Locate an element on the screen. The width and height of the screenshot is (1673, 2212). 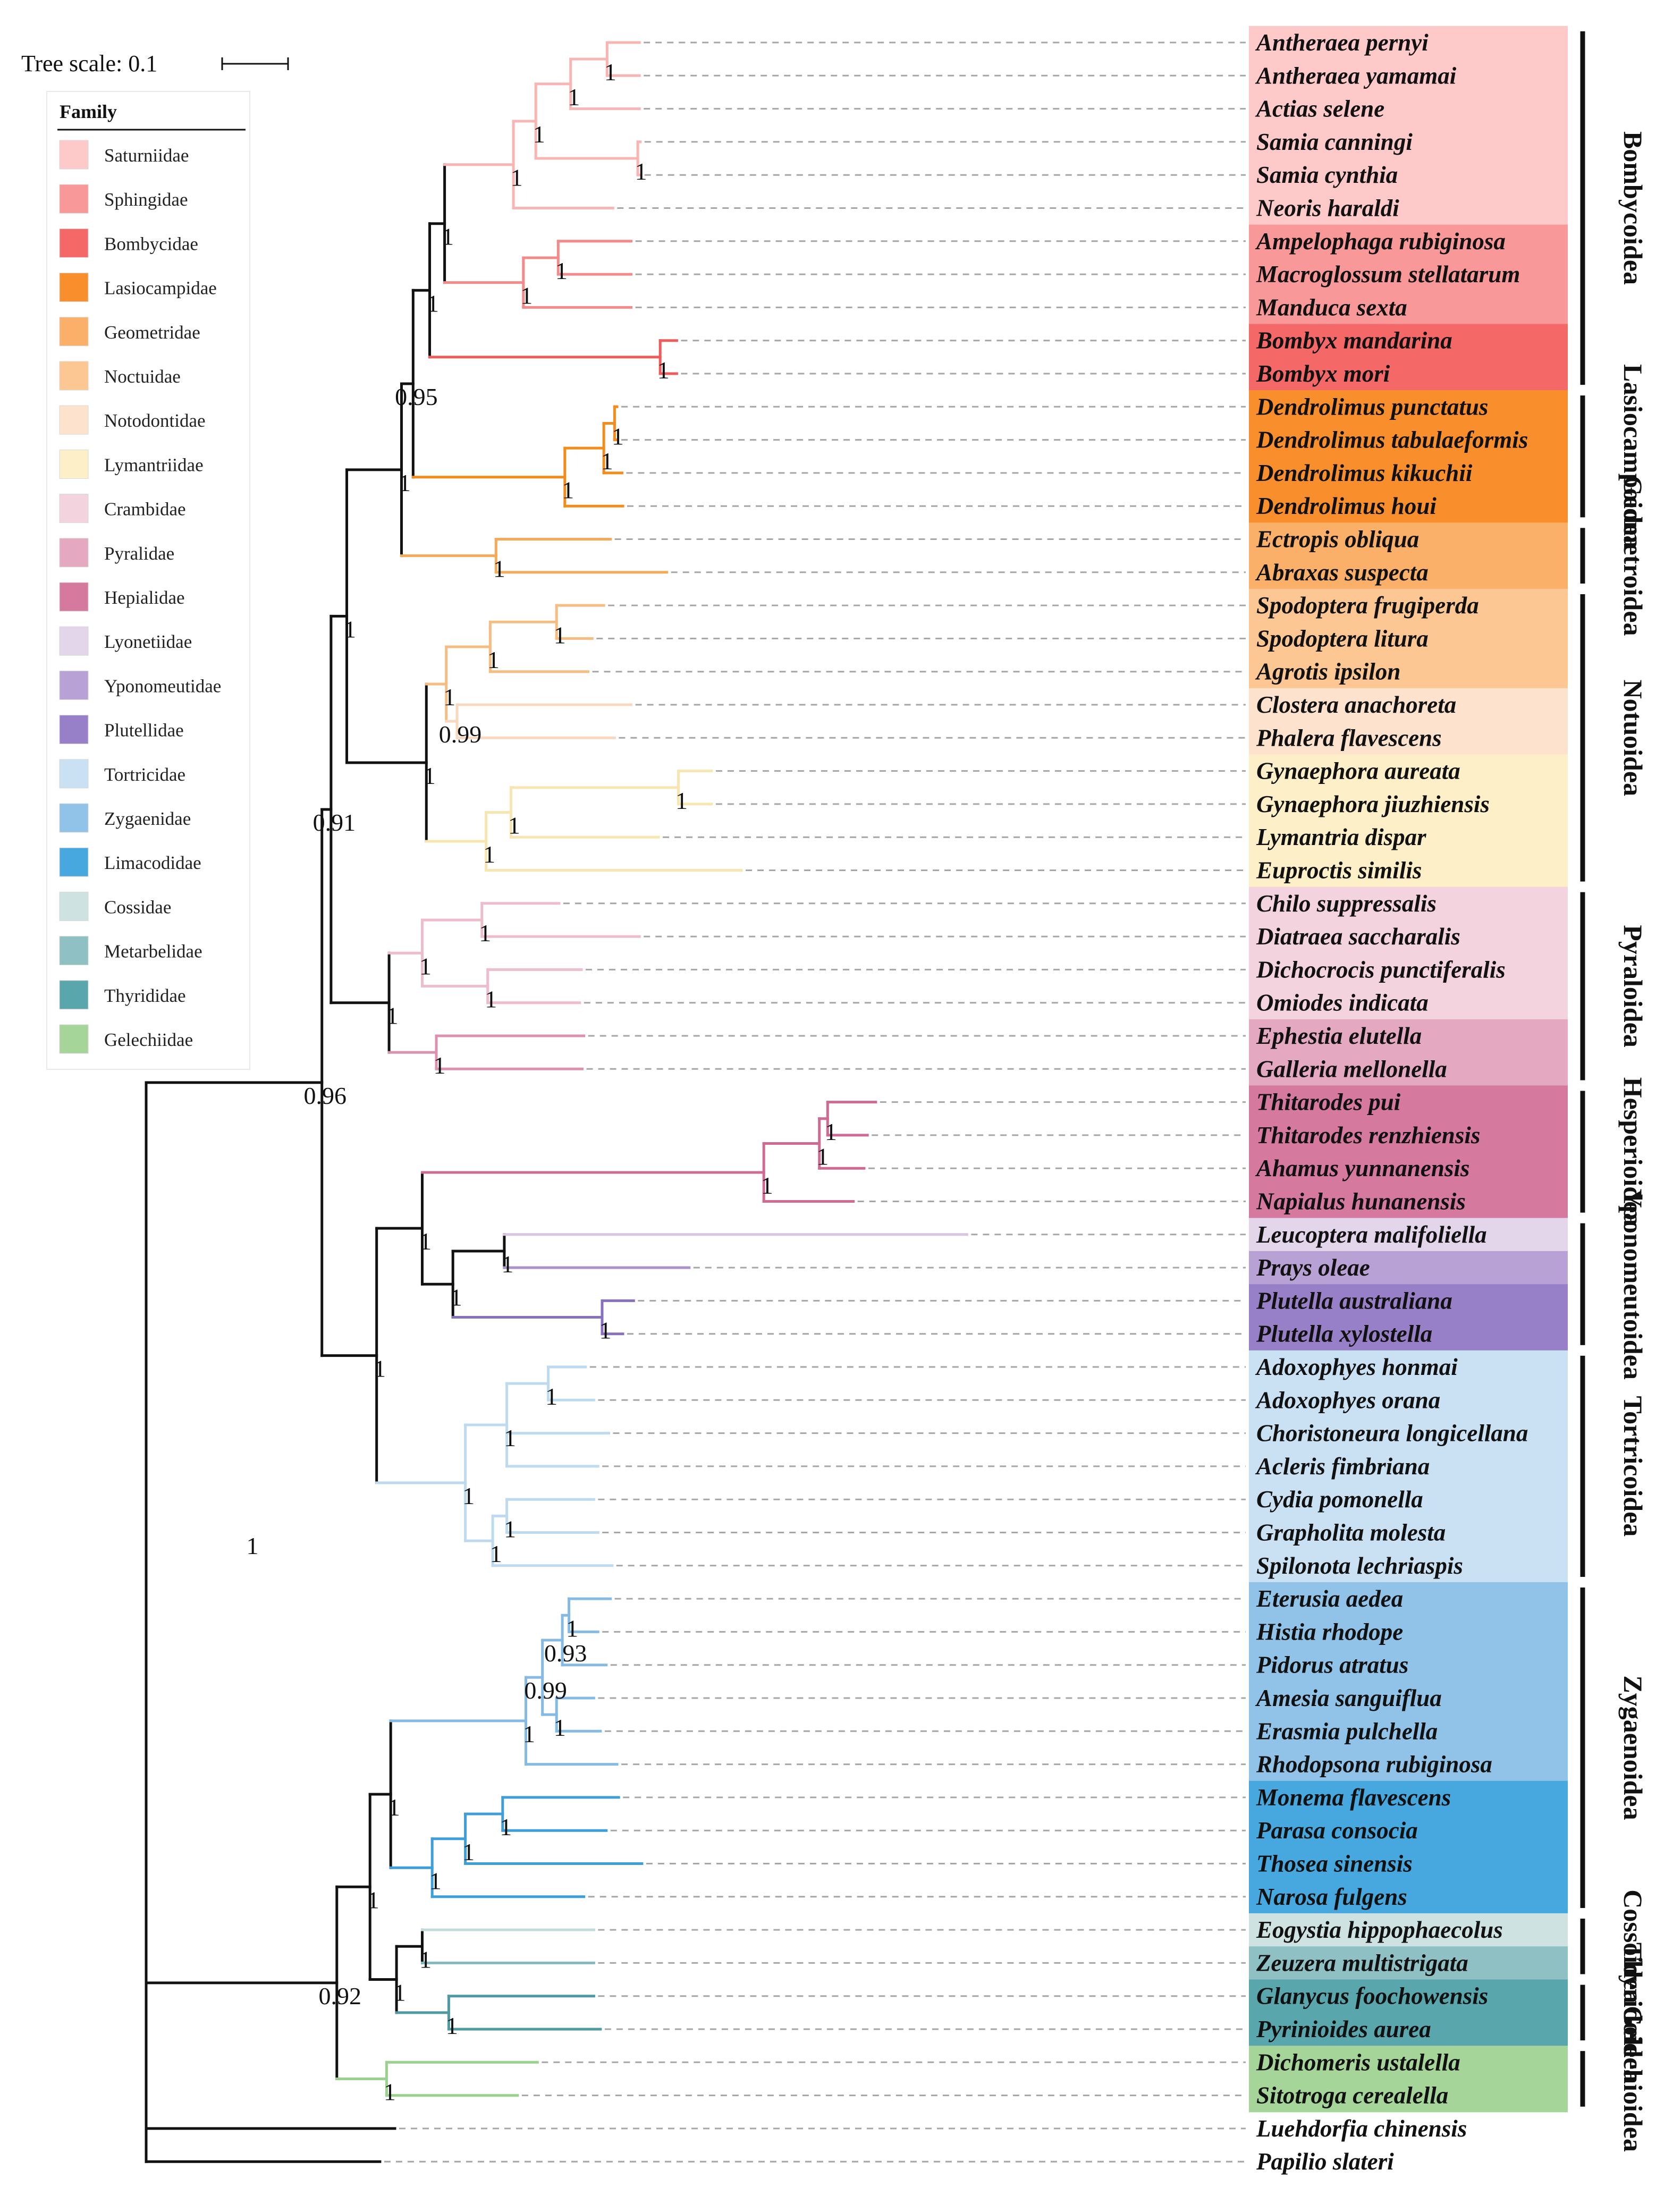
taxon-label: Manduca sexta is located at coordinates (1331, 307).